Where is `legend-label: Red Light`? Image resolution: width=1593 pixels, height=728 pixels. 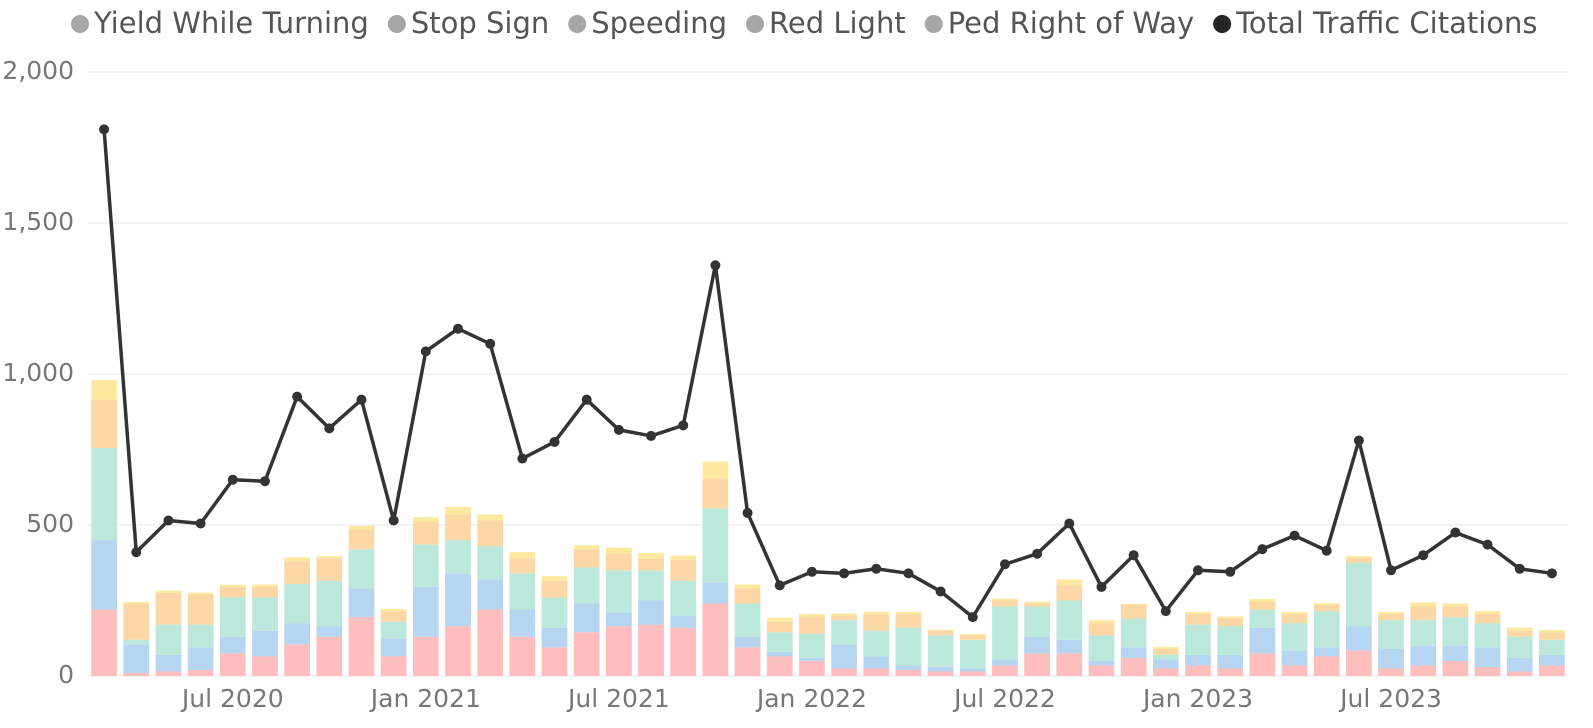
legend-label: Red Light is located at coordinates (837, 23).